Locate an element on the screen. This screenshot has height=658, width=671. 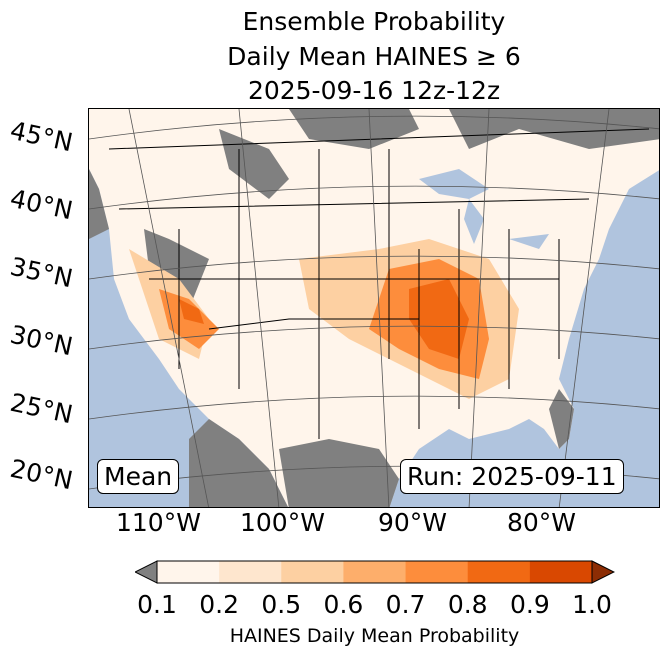
stat-label-box: Mean is located at coordinates (138, 476).